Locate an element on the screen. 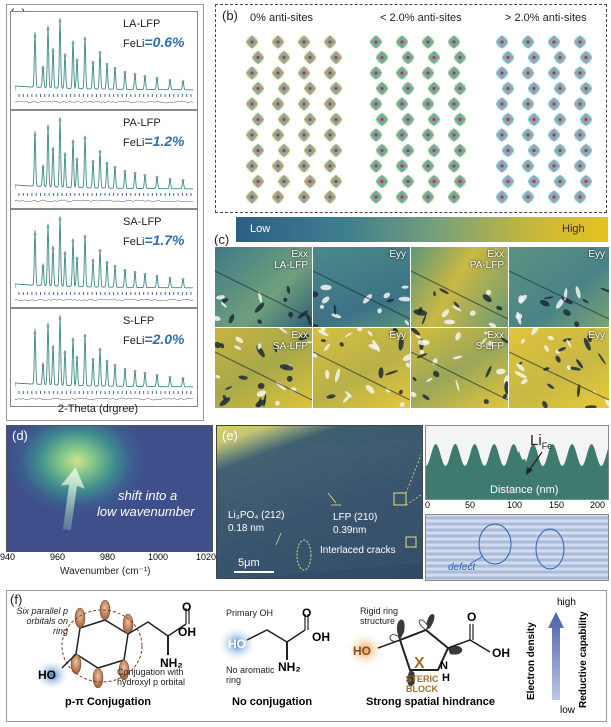  feli-text: FeLi=0.6% is located at coordinates (154, 42).